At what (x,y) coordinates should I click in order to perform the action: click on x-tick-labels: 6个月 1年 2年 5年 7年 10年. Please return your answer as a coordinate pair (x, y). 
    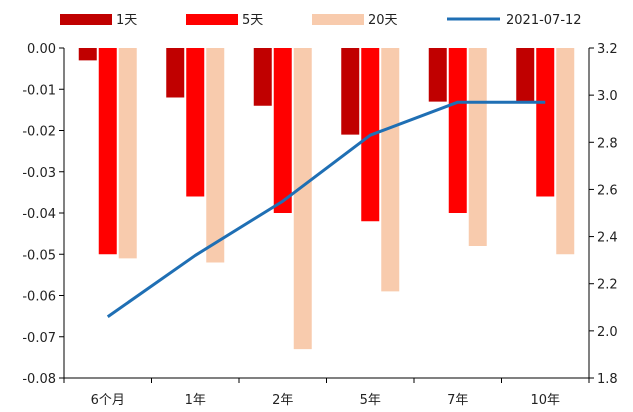
    Looking at the image, I should click on (326, 393).